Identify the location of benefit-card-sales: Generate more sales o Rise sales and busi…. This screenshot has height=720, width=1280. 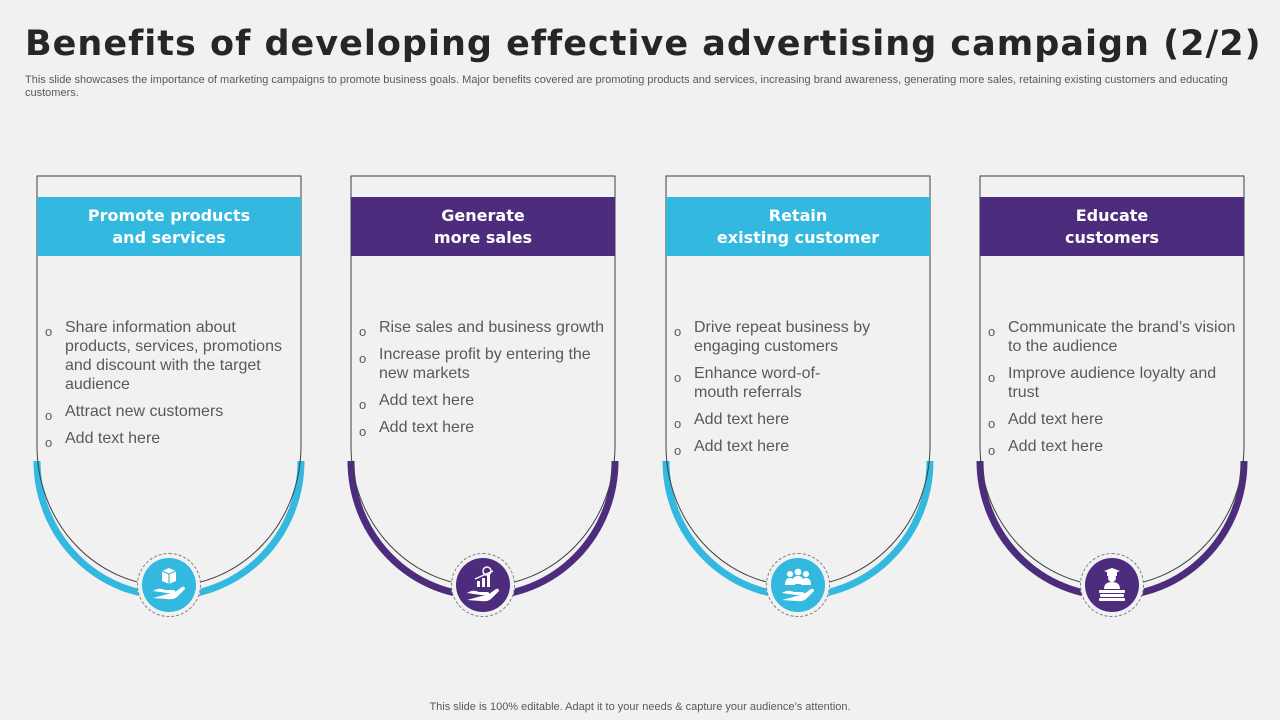
(483, 396).